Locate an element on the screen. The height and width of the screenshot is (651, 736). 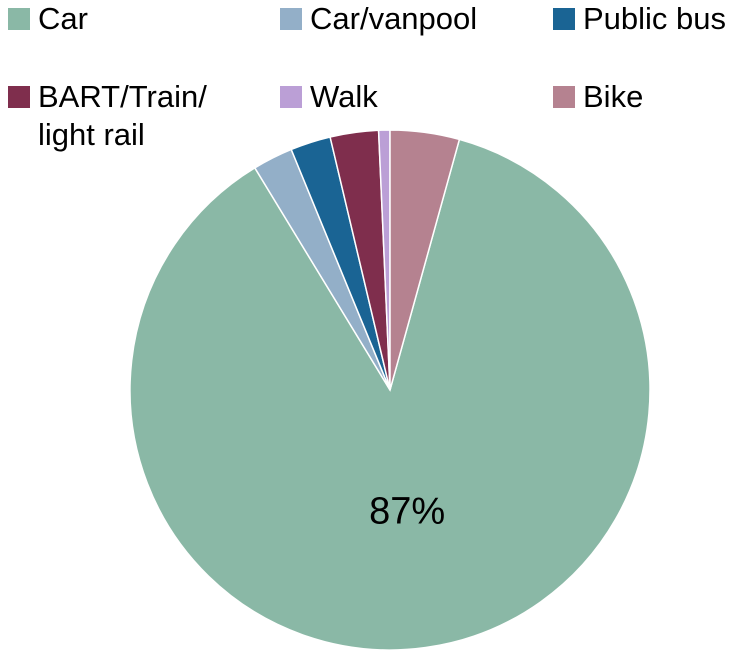
legend-item: Car/vanpool is located at coordinates (378, 19).